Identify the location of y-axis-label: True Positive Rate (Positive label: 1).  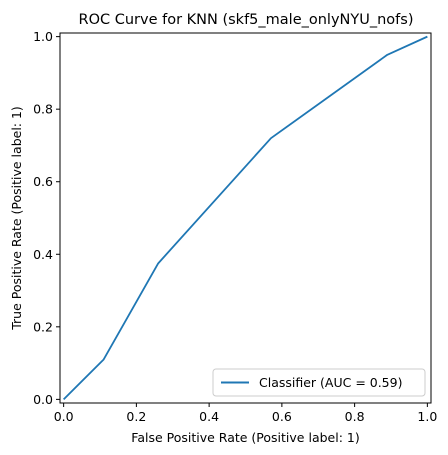
(16, 218).